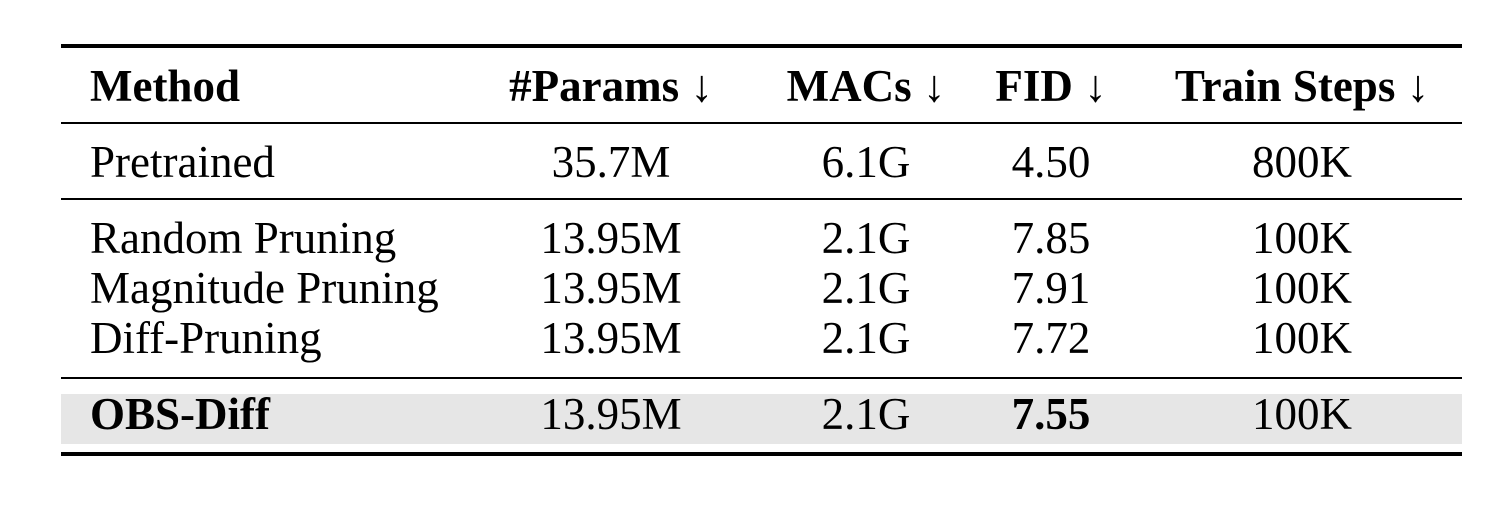  I want to click on row-fid: 4.50, so click(1051, 162).